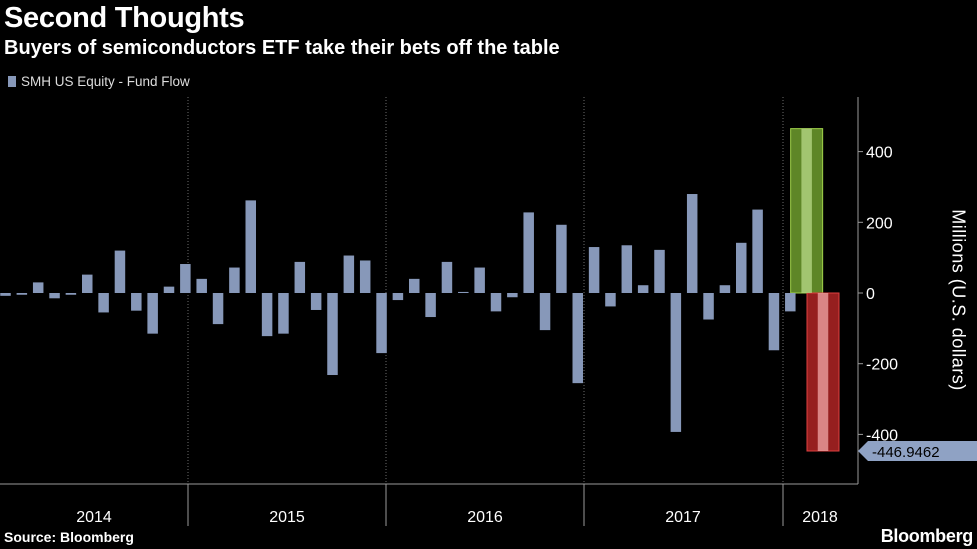  What do you see at coordinates (485, 517) in the screenshot?
I see `x-tick-label: 2016` at bounding box center [485, 517].